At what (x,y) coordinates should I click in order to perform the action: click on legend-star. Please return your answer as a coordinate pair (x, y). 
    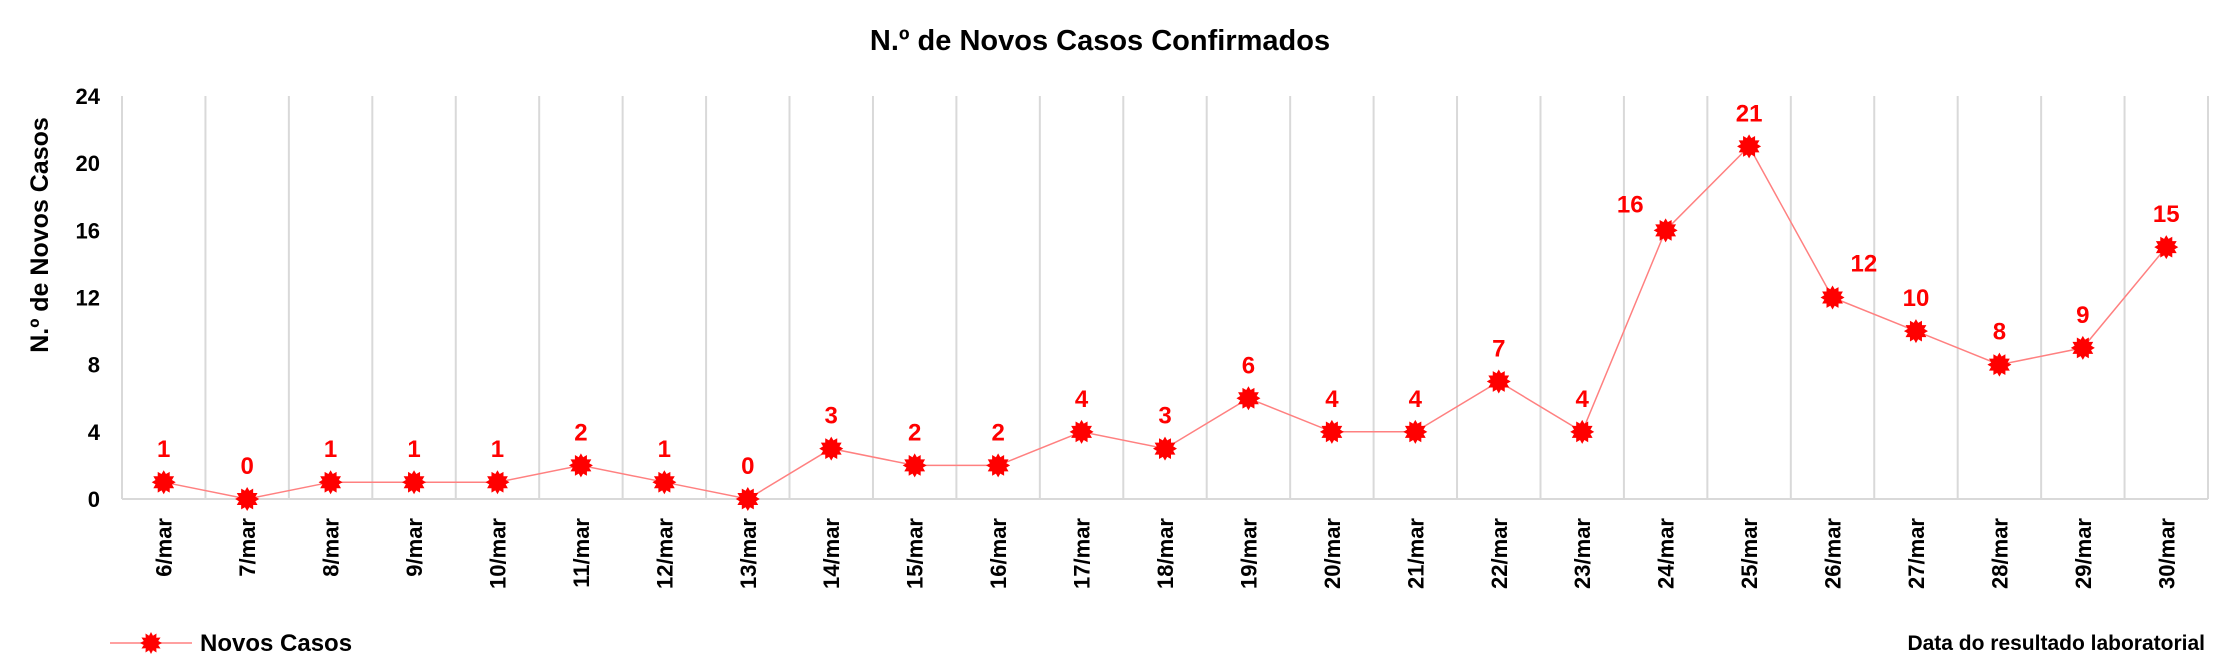
    Looking at the image, I should click on (151, 643).